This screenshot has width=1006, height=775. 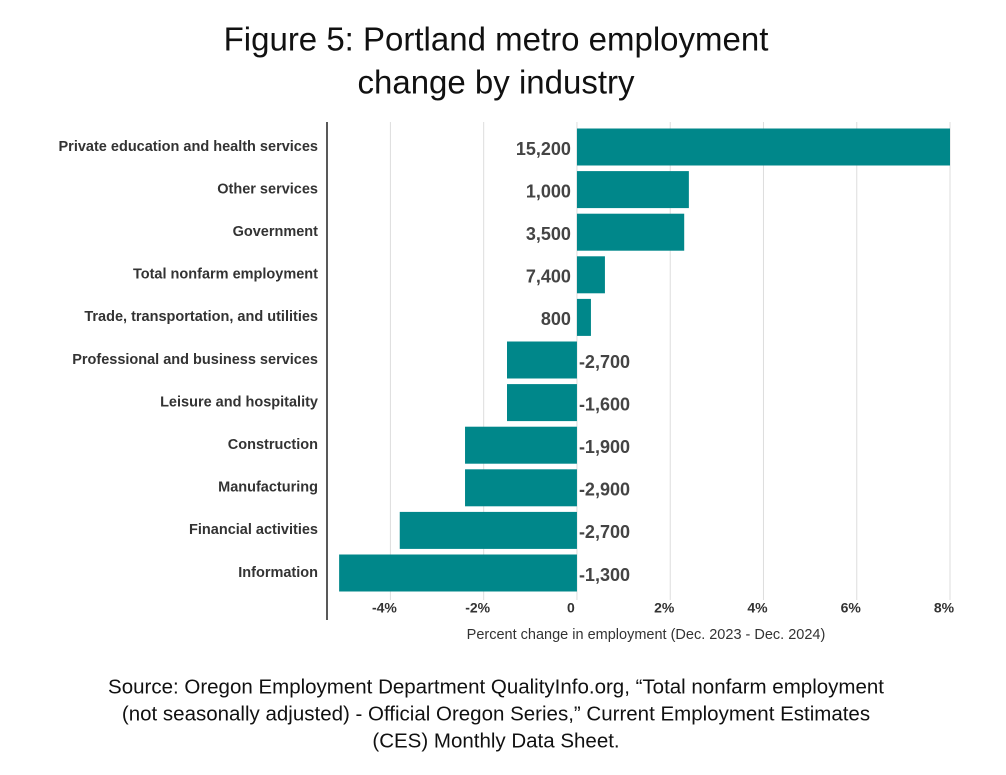 I want to click on x-tick-label: -2%, so click(x=477, y=608).